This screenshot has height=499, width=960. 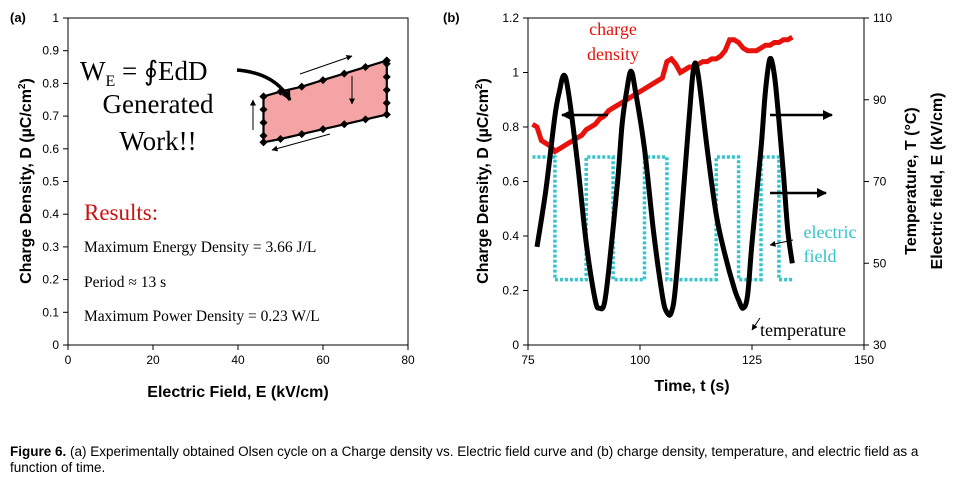 What do you see at coordinates (153, 360) in the screenshot?
I see `a-x-tick-label: 20` at bounding box center [153, 360].